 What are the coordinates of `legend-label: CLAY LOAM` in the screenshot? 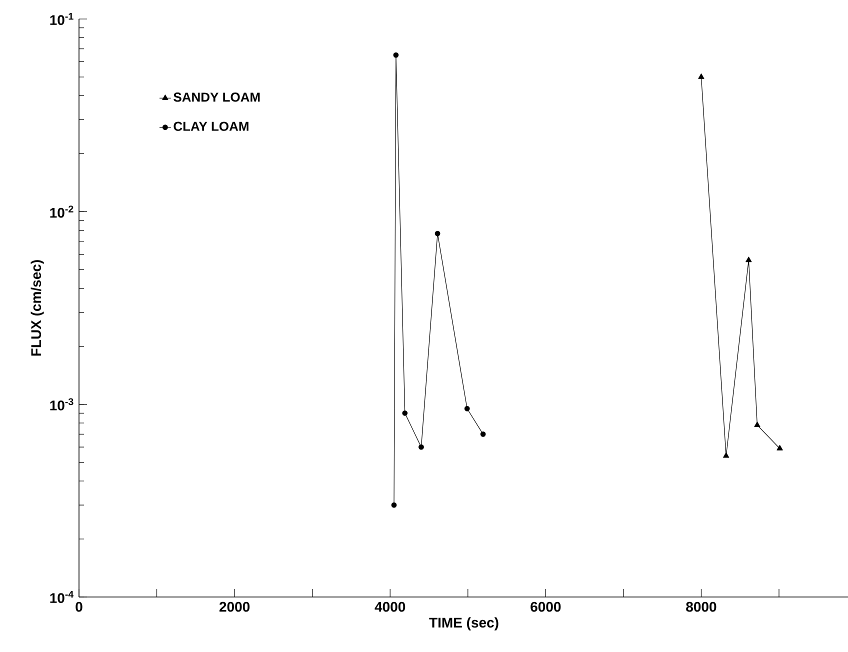 It's located at (211, 126).